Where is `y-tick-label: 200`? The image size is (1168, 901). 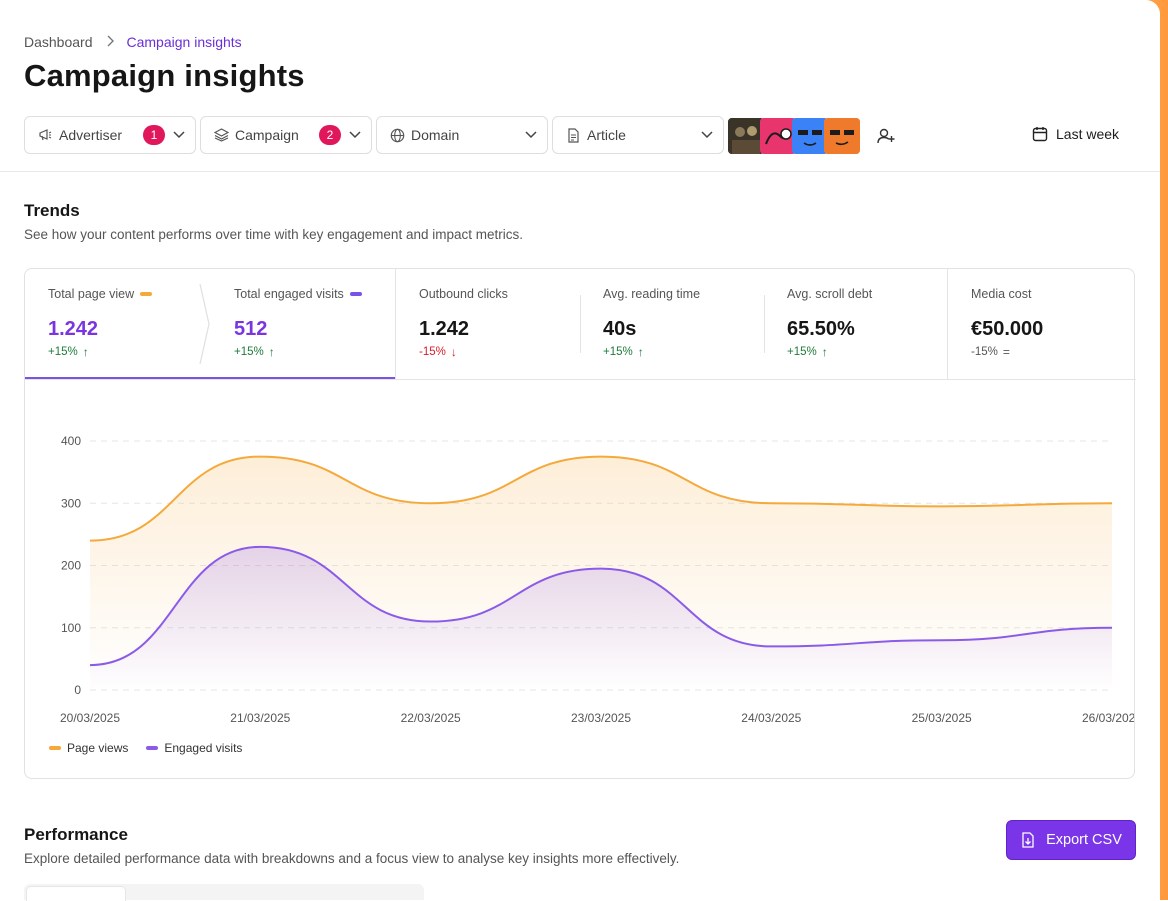 y-tick-label: 200 is located at coordinates (71, 566).